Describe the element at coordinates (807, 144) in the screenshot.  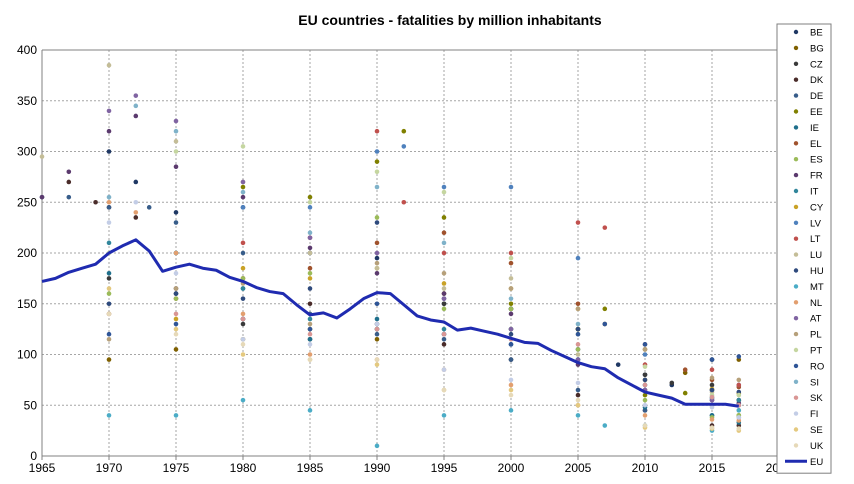
I see `legend-item-el: EL` at that location.